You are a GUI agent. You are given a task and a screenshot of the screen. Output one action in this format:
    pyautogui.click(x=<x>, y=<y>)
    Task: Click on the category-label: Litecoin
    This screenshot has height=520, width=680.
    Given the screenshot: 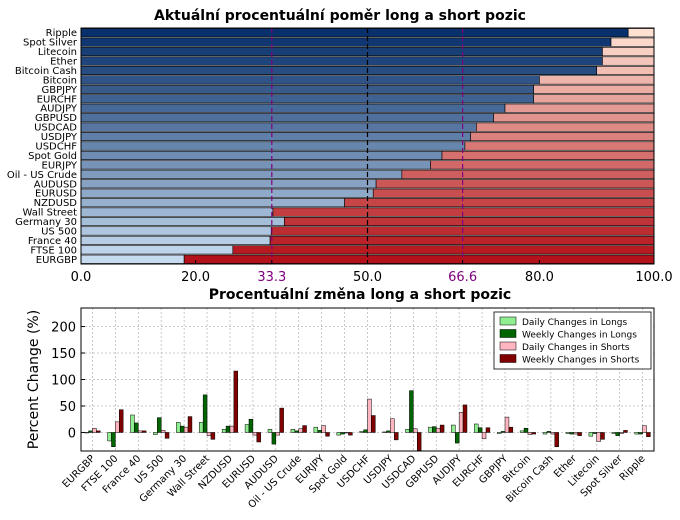 What is the action you would take?
    pyautogui.click(x=57, y=52)
    